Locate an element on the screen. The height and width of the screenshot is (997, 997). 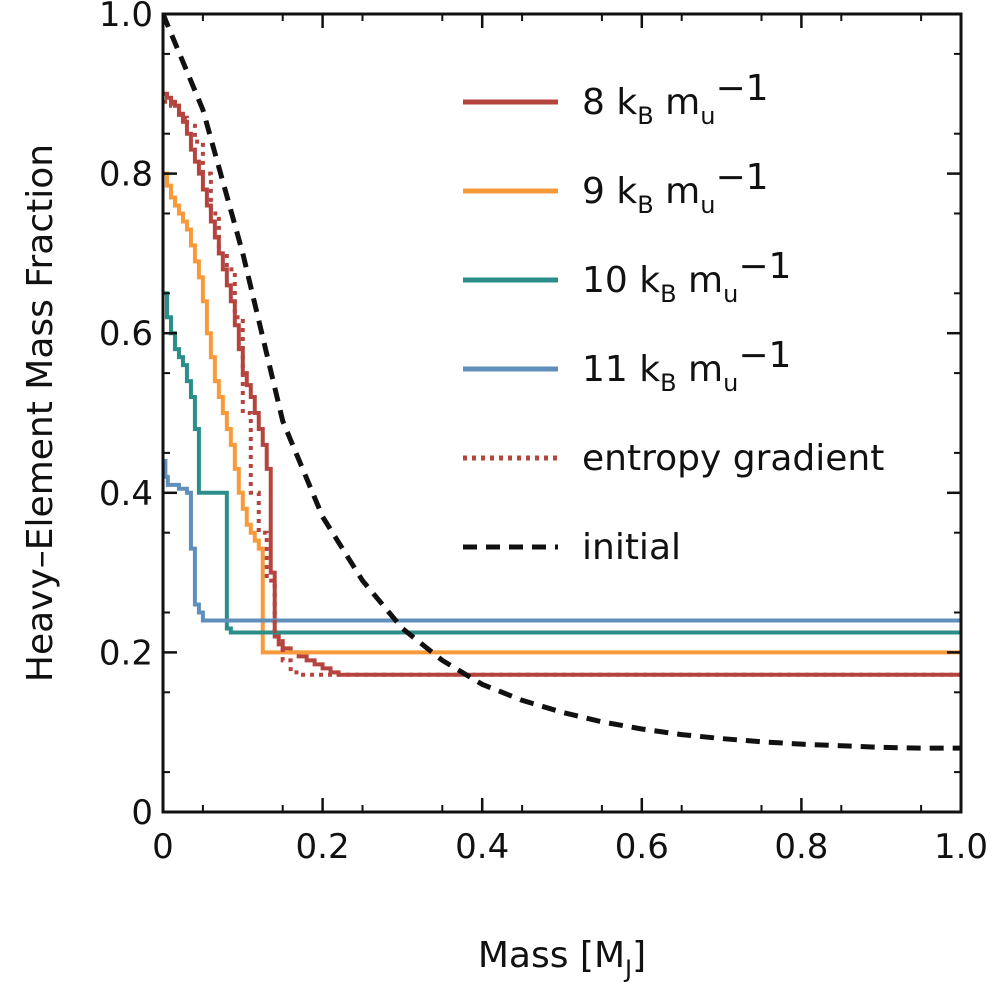
x-tick-label: 0.2 is located at coordinates (323, 847).